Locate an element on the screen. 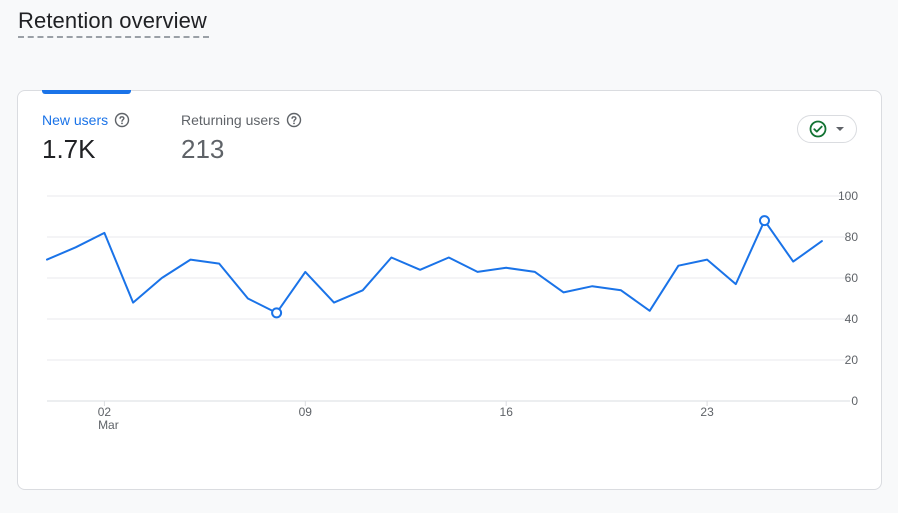  x-tick-label: 09 is located at coordinates (306, 412).